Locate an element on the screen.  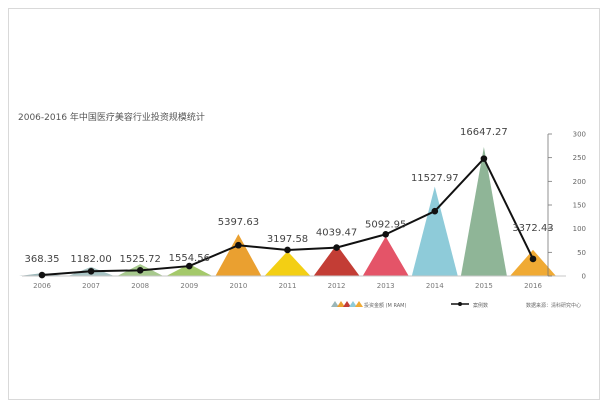
right-axis: 0 50 100 150 200 250 300 is located at coordinates (566, 206).